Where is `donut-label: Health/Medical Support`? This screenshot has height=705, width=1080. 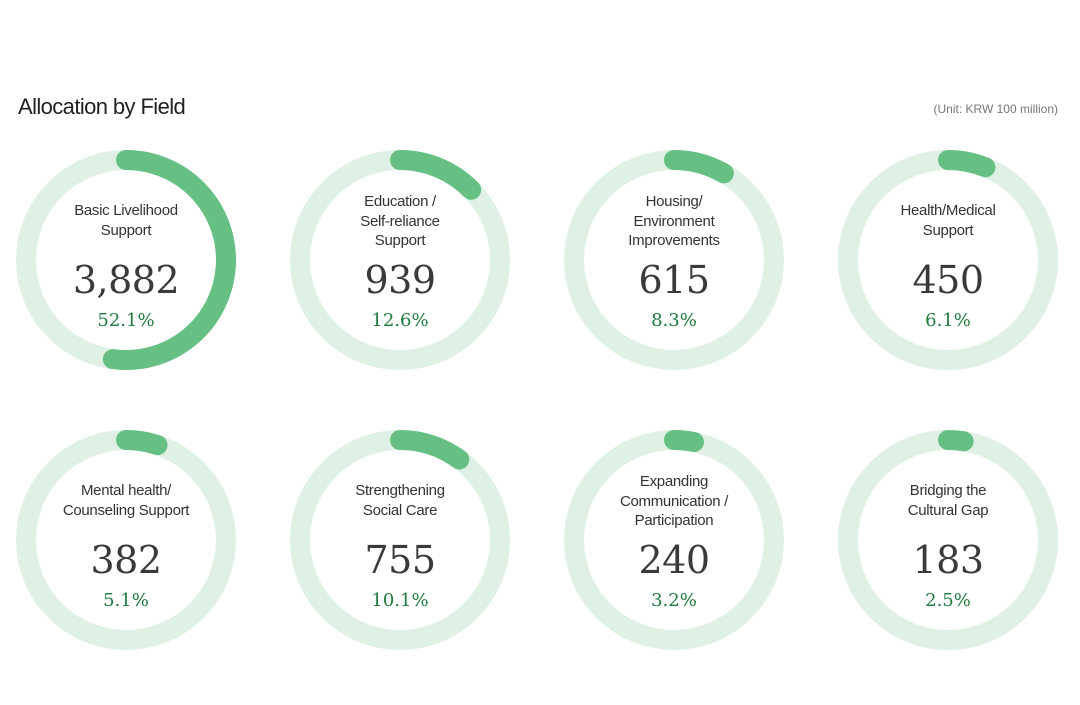 donut-label: Health/Medical Support is located at coordinates (948, 220).